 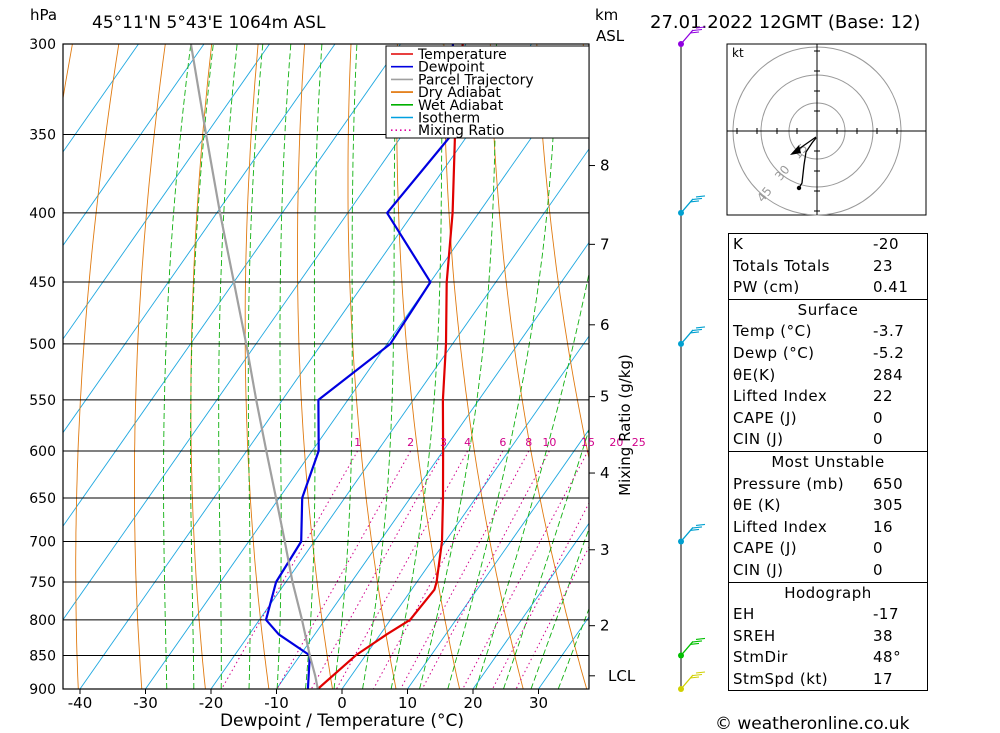 What do you see at coordinates (772, 331) in the screenshot?
I see `surface-temp-label: Temp (°C)` at bounding box center [772, 331].